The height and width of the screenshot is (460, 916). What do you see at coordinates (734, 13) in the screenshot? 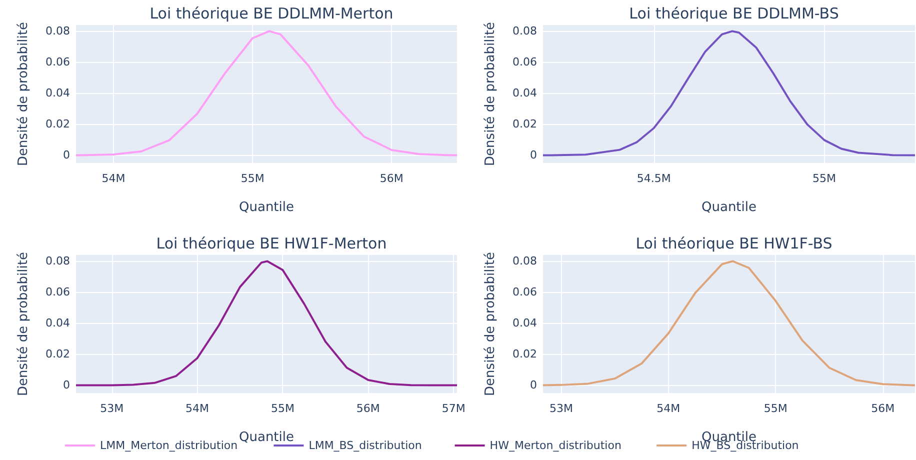
I see `chart-title: Loi théorique BE DDLMM-BS` at bounding box center [734, 13].